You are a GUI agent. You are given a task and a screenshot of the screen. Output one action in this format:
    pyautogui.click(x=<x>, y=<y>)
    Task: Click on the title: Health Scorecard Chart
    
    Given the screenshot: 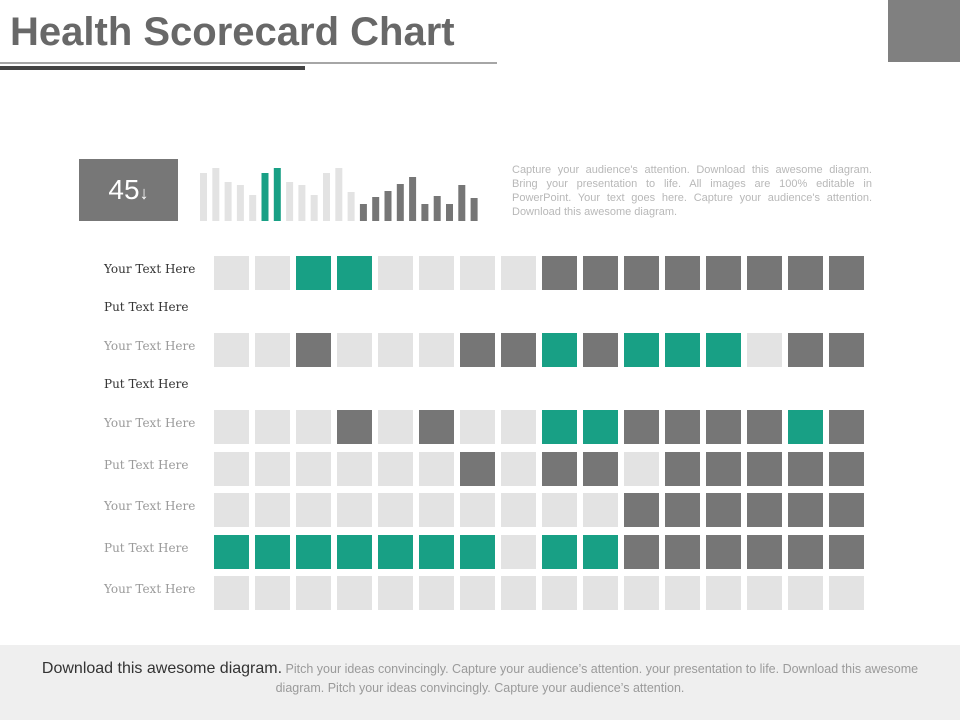 What is the action you would take?
    pyautogui.click(x=232, y=32)
    